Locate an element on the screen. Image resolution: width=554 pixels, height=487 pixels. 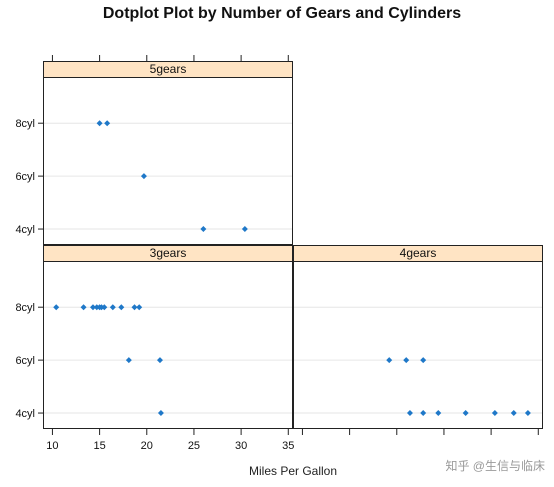
x-tick-label: 20 is located at coordinates (147, 446).